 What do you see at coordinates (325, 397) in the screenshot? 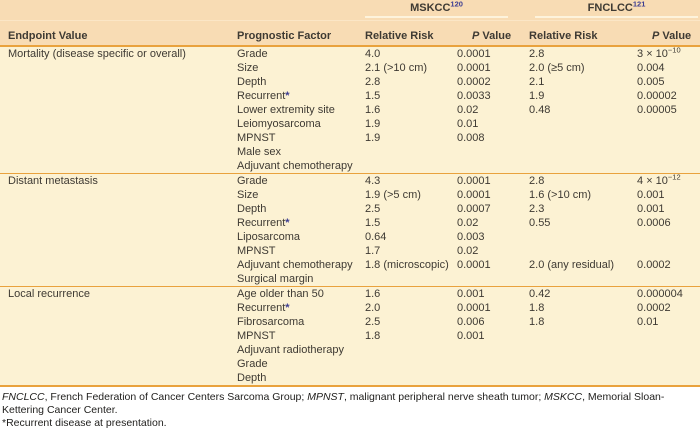
I see `abbreviation-term: MPNST` at bounding box center [325, 397].